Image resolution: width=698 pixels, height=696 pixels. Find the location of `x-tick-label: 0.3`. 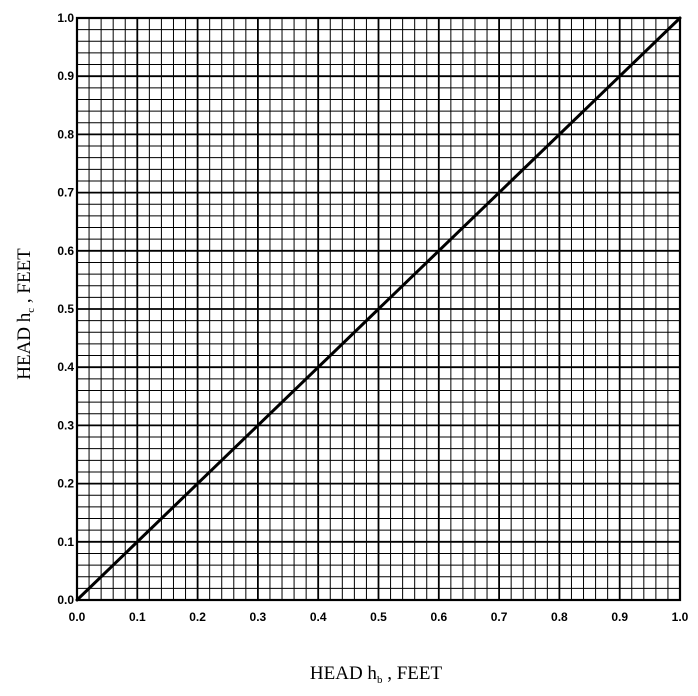

x-tick-label: 0.3 is located at coordinates (258, 617).